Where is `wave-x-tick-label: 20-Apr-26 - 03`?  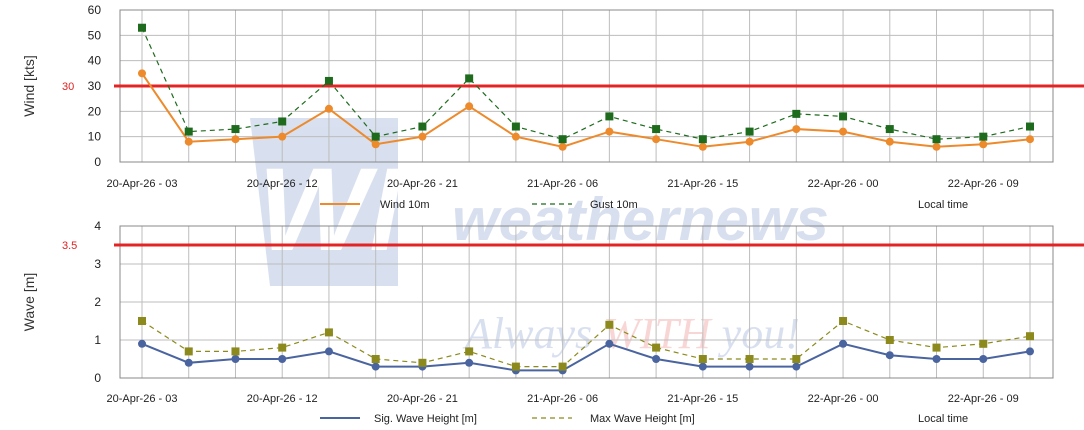 wave-x-tick-label: 20-Apr-26 - 03 is located at coordinates (142, 399).